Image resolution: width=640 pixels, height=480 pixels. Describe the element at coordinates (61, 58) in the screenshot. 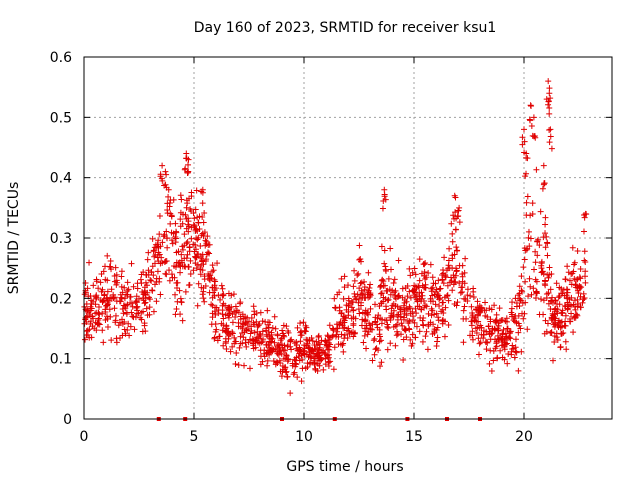

I see `y-tick-label: 0.6` at that location.